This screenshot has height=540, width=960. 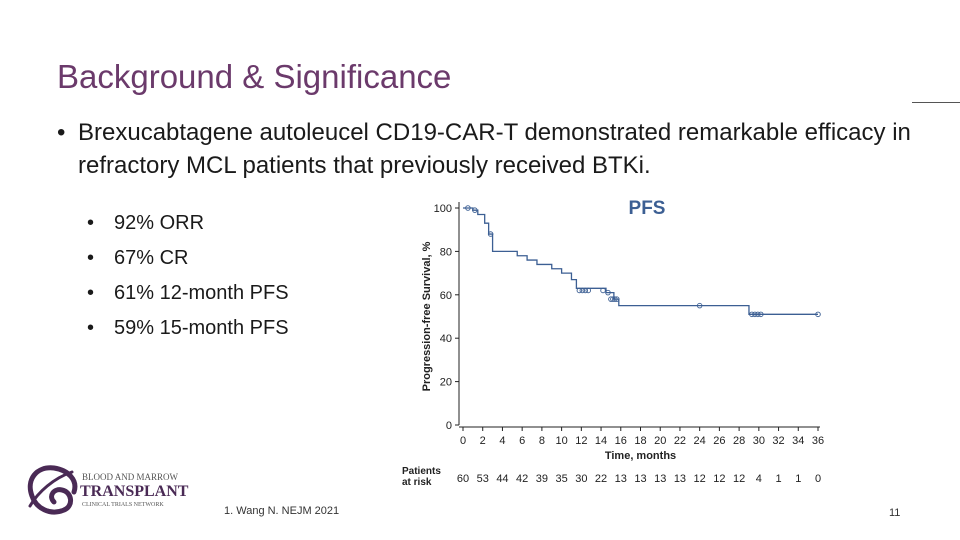 What do you see at coordinates (522, 441) in the screenshot?
I see `x-tick-label: 6` at bounding box center [522, 441].